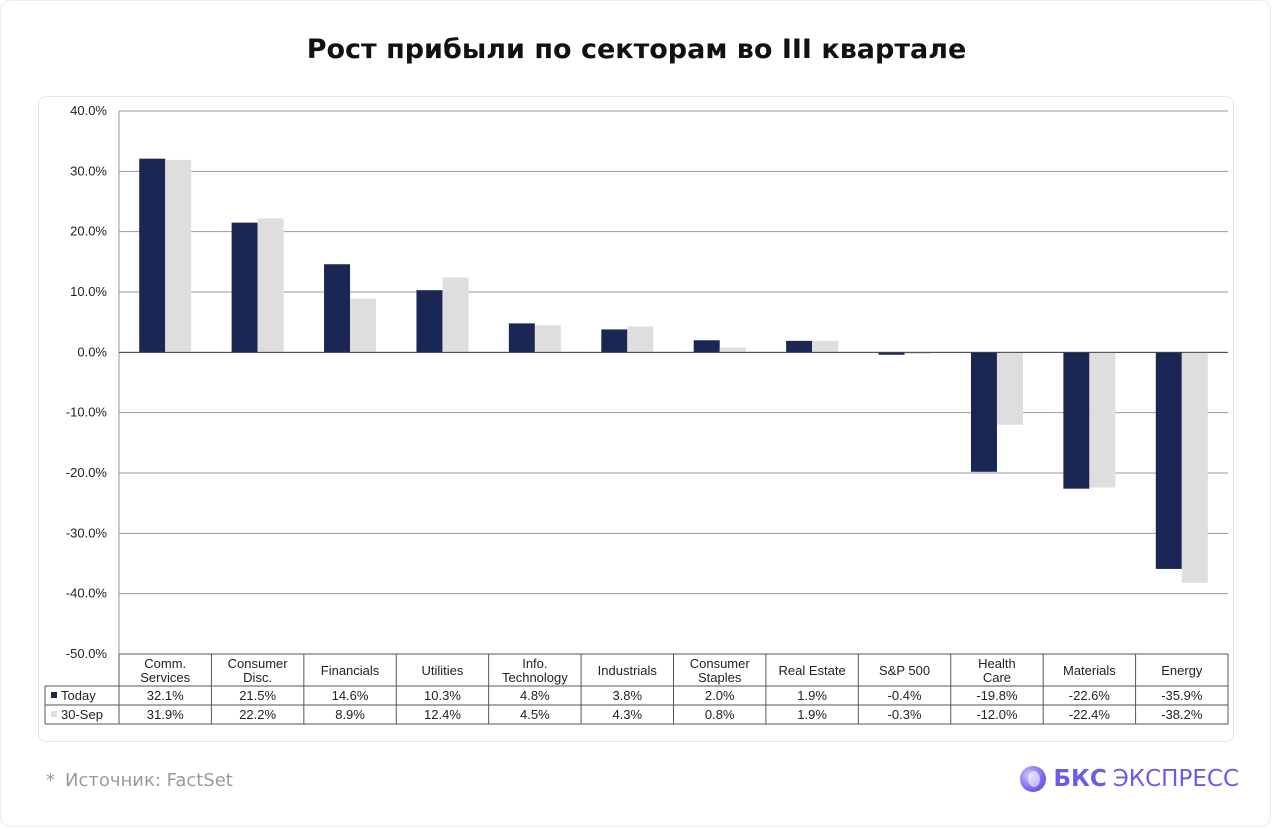  Describe the element at coordinates (1182, 714) in the screenshot. I see `data-label: -38.2%` at that location.